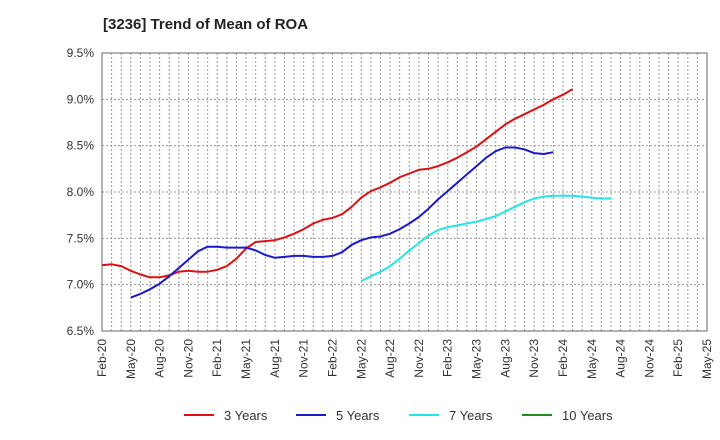 The height and width of the screenshot is (440, 720). Describe the element at coordinates (332, 358) in the screenshot. I see `x-tick-label: Feb-22` at that location.